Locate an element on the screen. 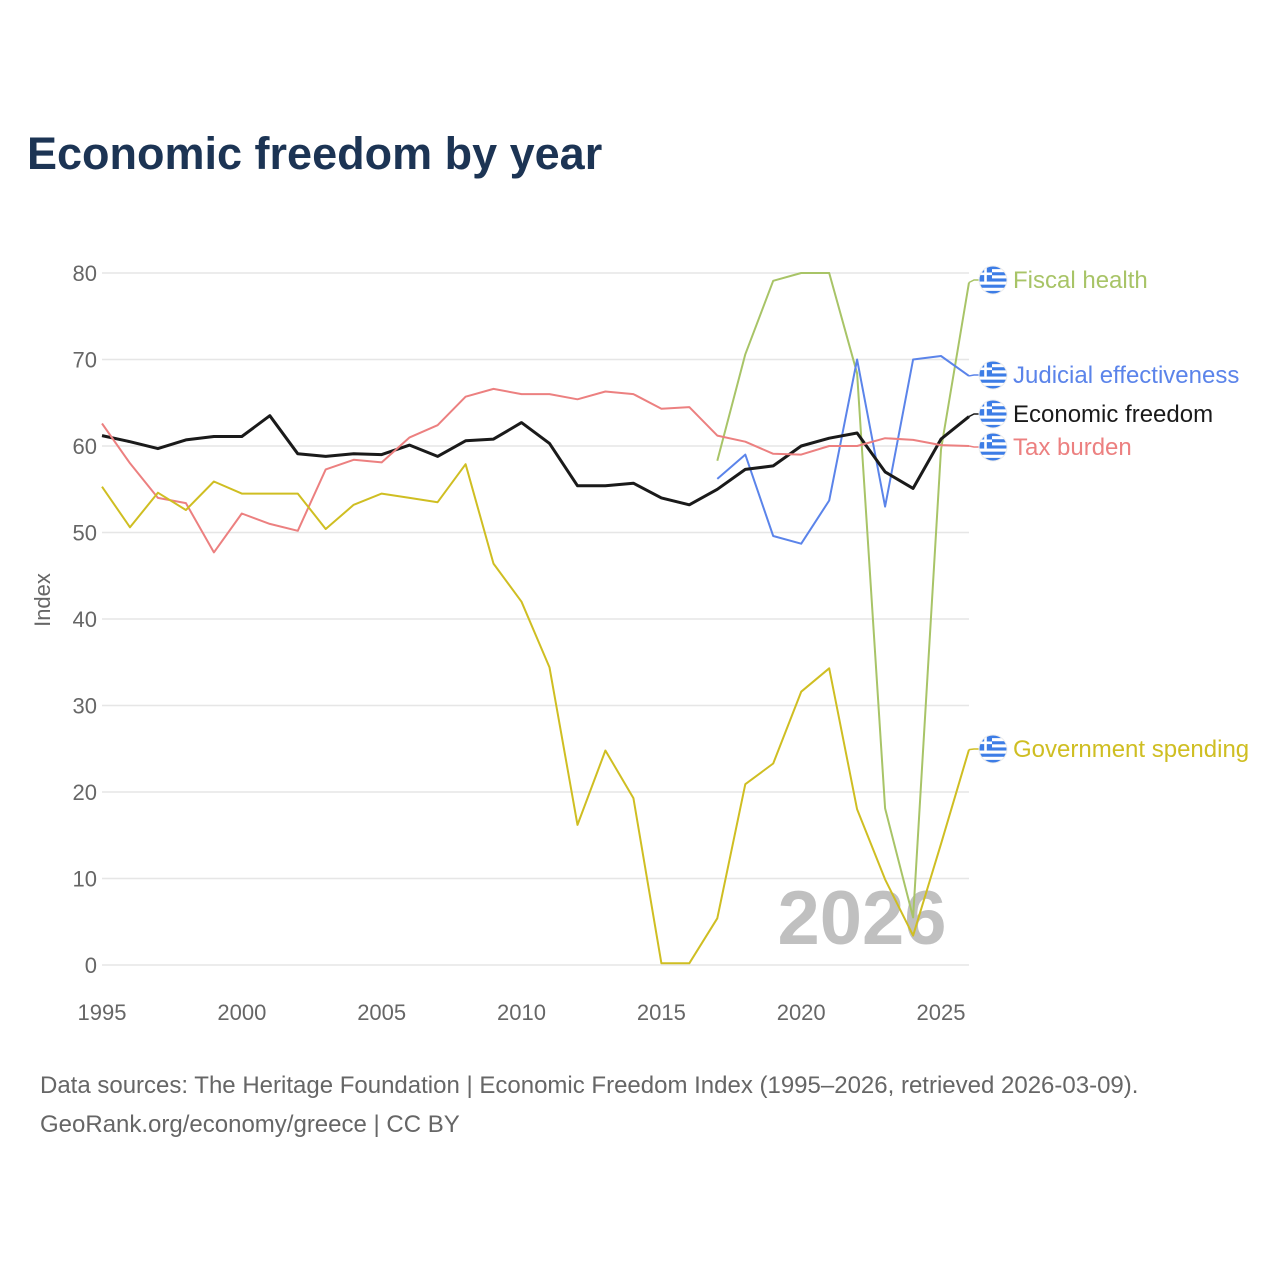  series-label: Government spending is located at coordinates (1131, 749).